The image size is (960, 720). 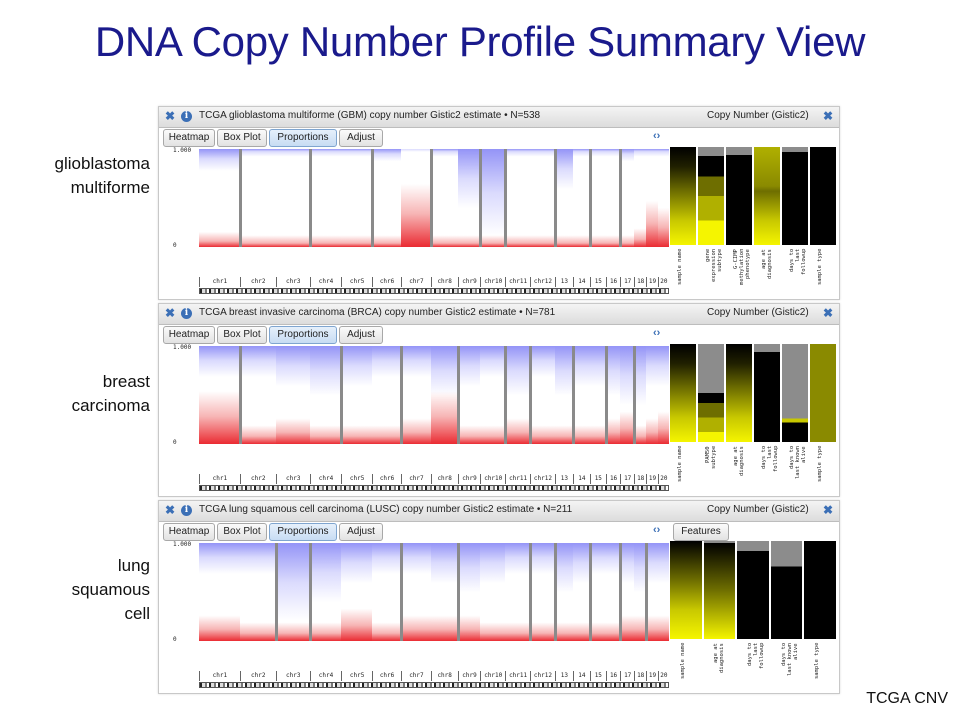 I want to click on feature-label: sample name, so click(x=680, y=464).